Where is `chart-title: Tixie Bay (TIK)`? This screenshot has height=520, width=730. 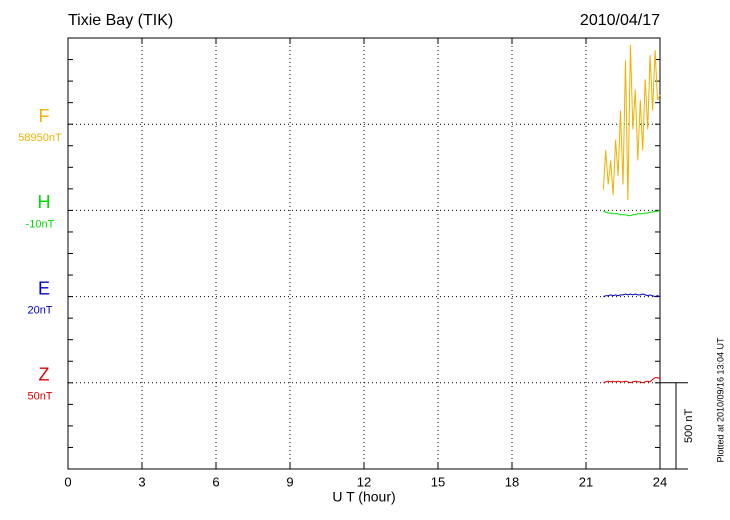 chart-title: Tixie Bay (TIK) is located at coordinates (120, 20).